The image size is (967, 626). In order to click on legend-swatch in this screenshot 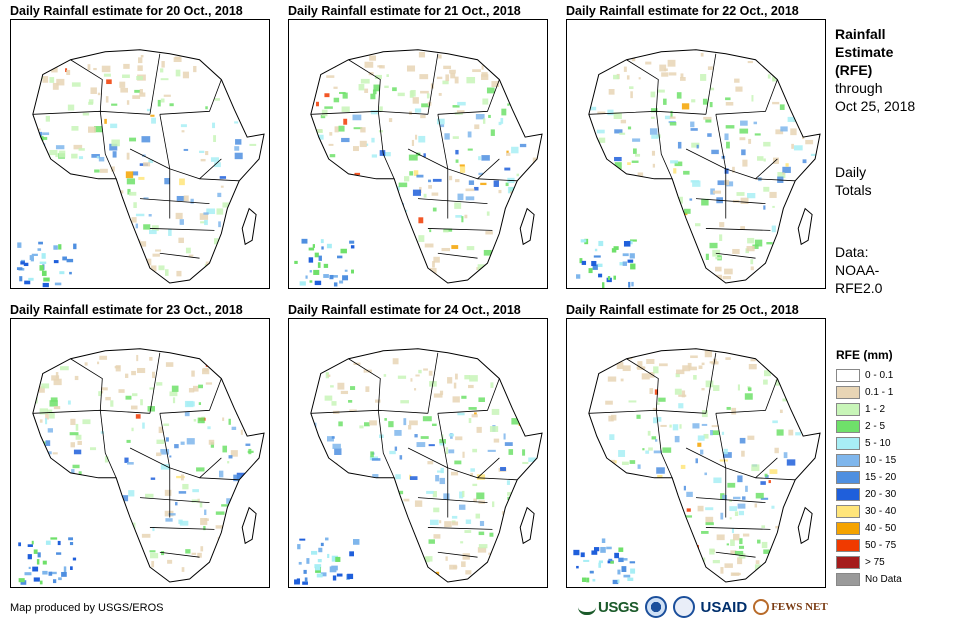, I will do `click(848, 511)`.